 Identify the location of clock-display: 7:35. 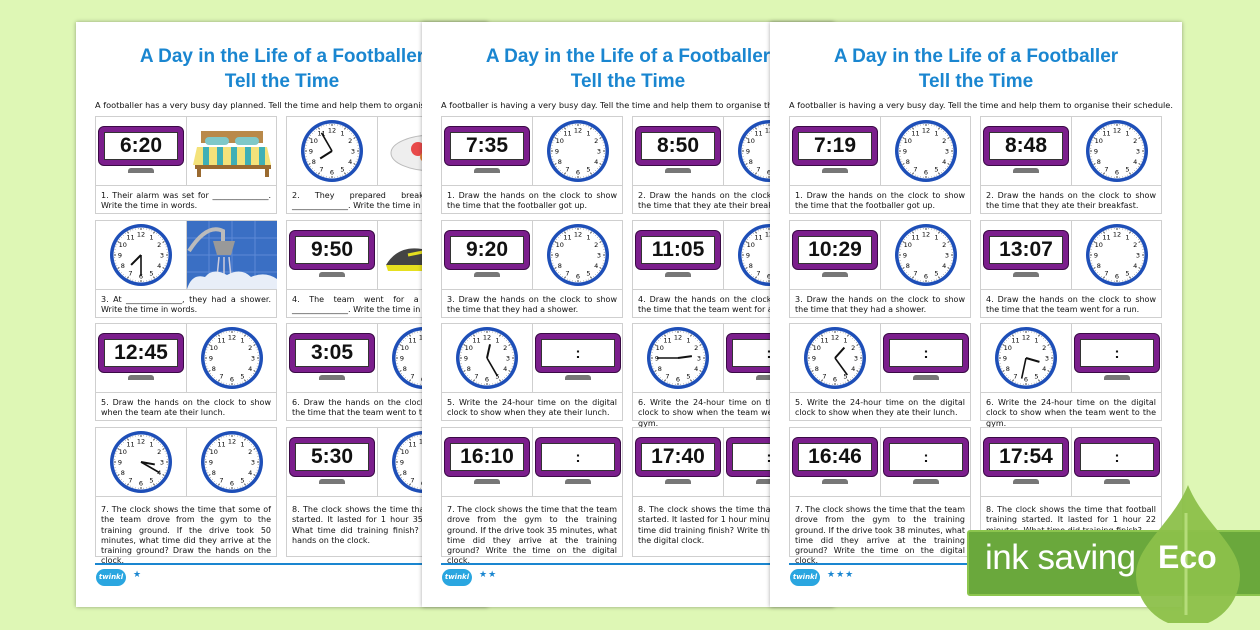
(487, 146).